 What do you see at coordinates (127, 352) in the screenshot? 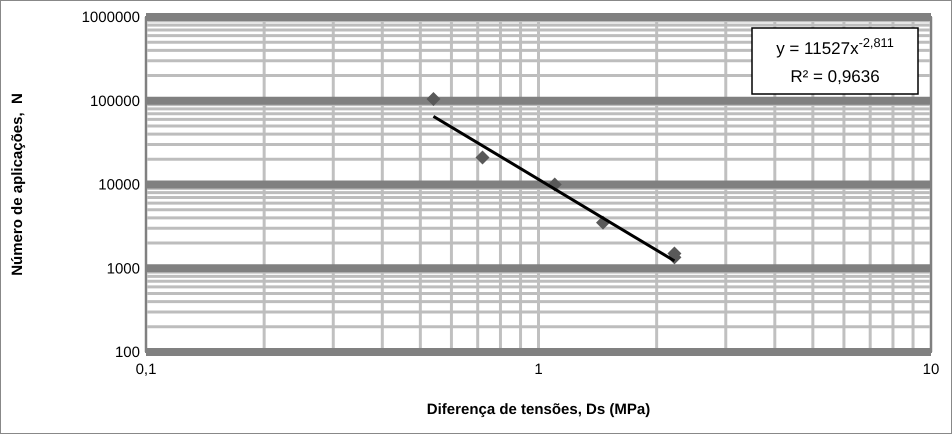
I see `y-tick-label: 100` at bounding box center [127, 352].